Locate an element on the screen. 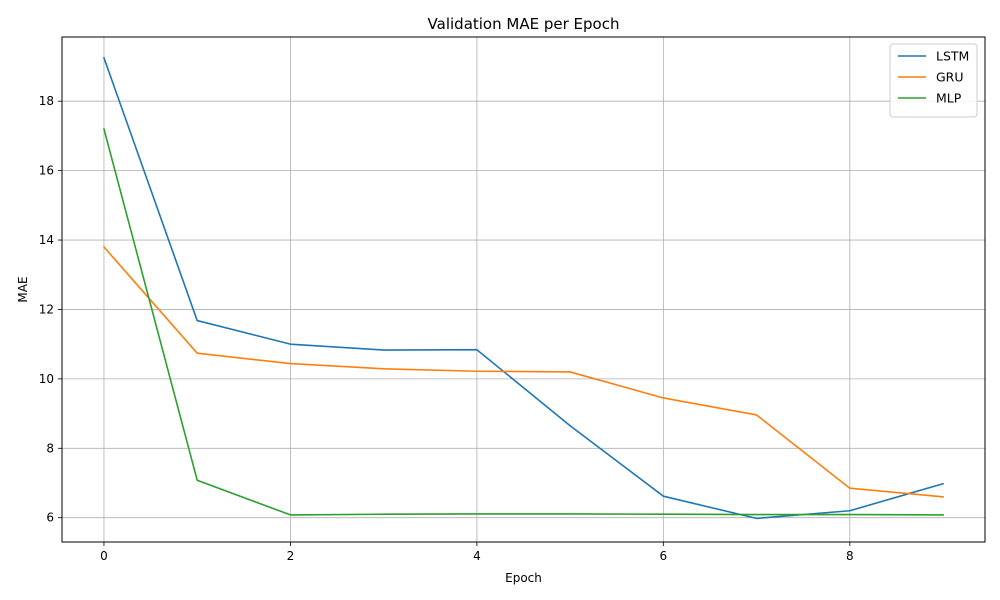 Image resolution: width=1000 pixels, height=600 pixels. y-tick-label: 14 is located at coordinates (46, 240).